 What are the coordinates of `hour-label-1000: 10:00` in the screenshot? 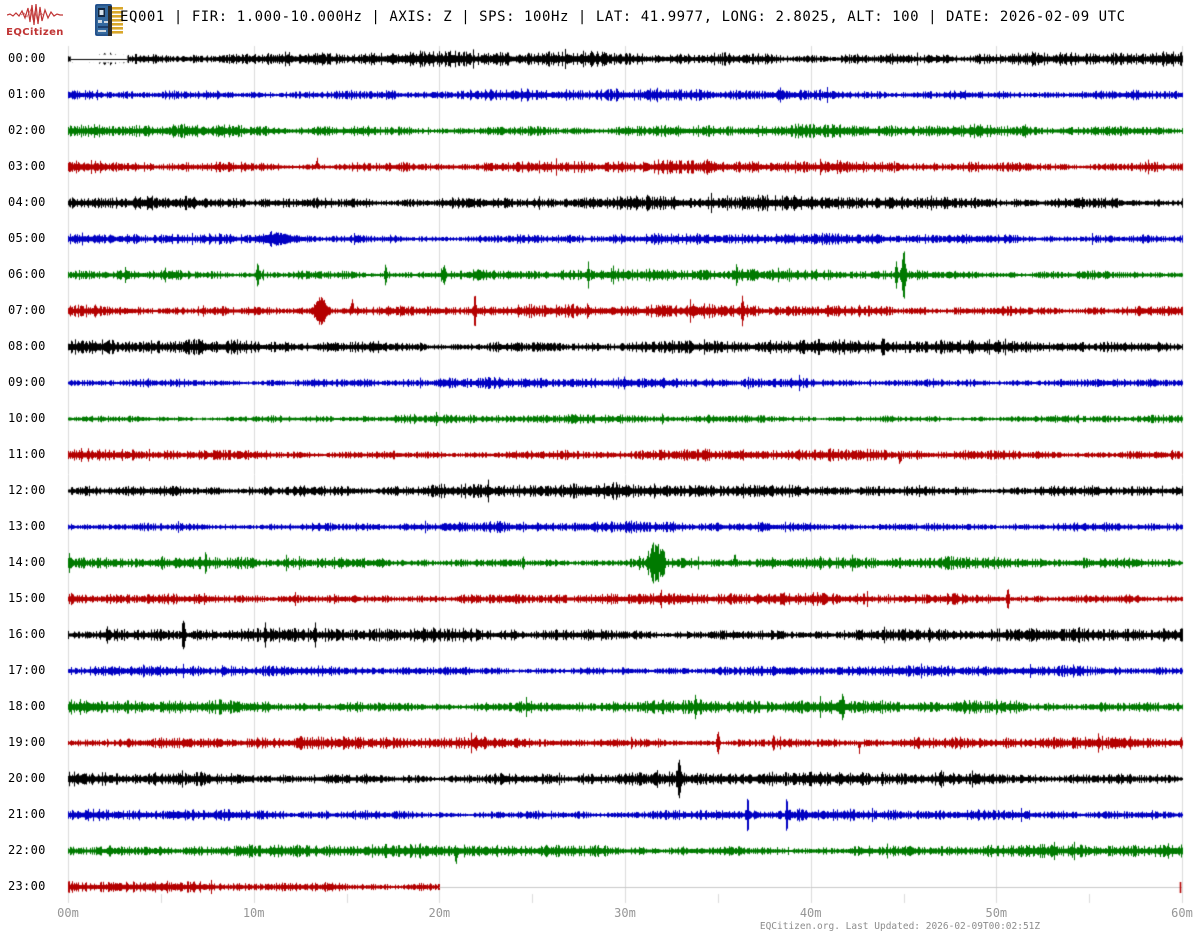 It's located at (27, 418).